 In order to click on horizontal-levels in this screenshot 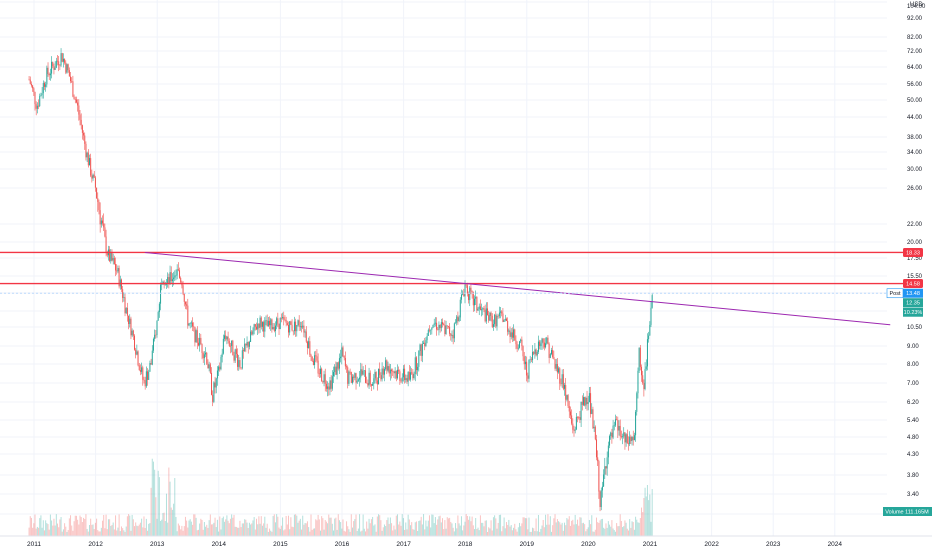, I will do `click(451, 268)`.